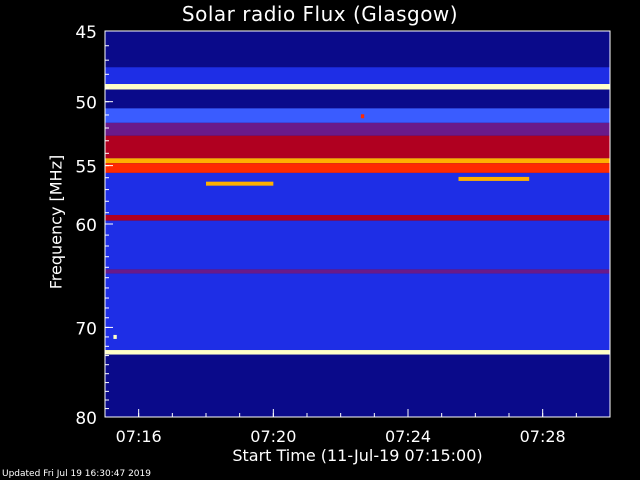 This screenshot has height=480, width=640. Describe the element at coordinates (139, 436) in the screenshot. I see `x-tick-label: 07:16` at that location.